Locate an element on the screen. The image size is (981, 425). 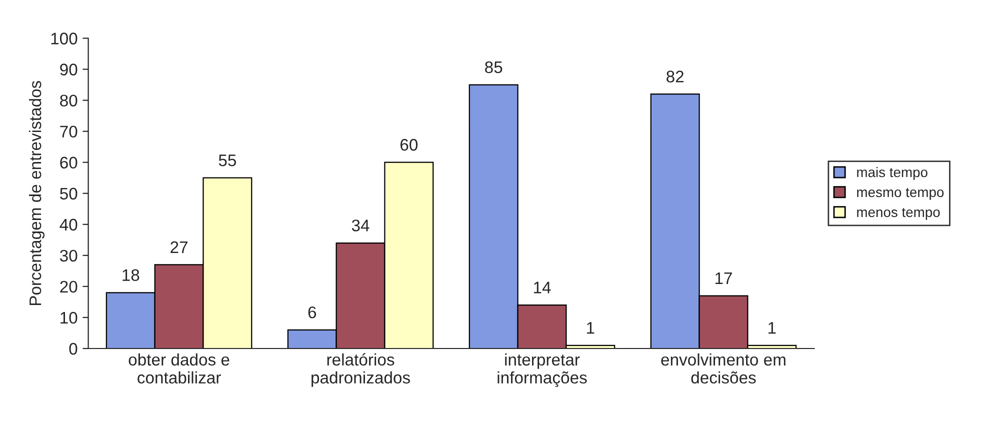
y-tick-label: 100 is located at coordinates (64, 38).